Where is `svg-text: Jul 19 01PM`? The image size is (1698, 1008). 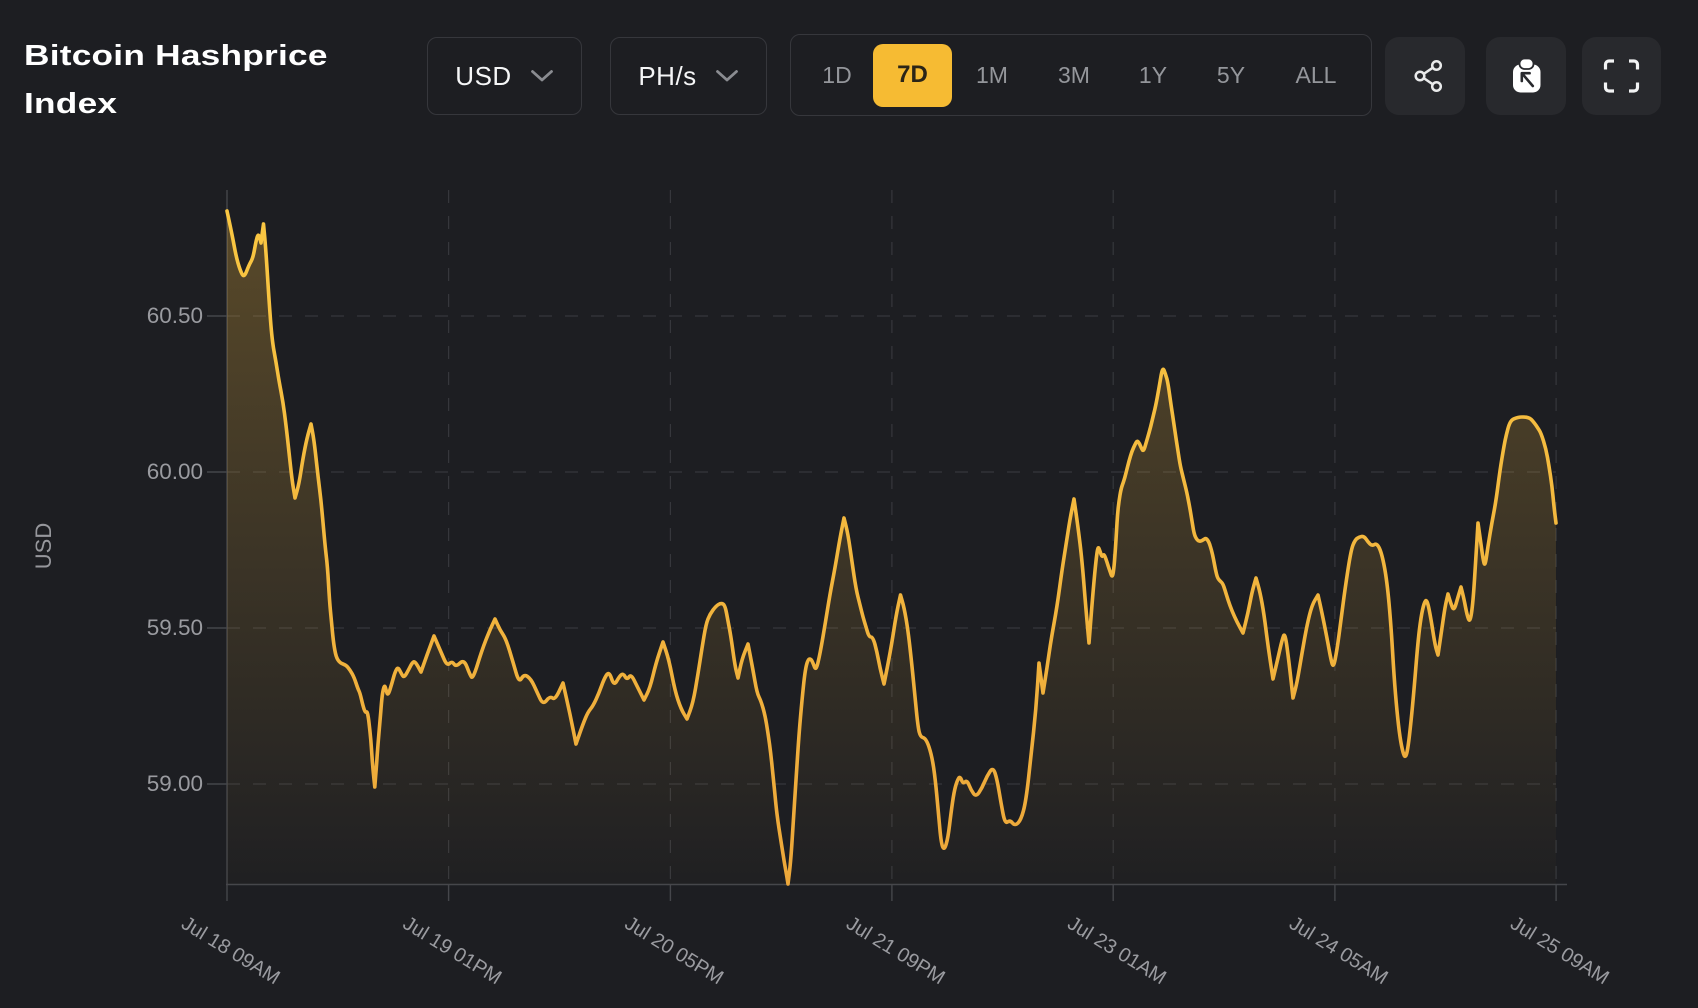
svg-text: Jul 19 01PM is located at coordinates (452, 950).